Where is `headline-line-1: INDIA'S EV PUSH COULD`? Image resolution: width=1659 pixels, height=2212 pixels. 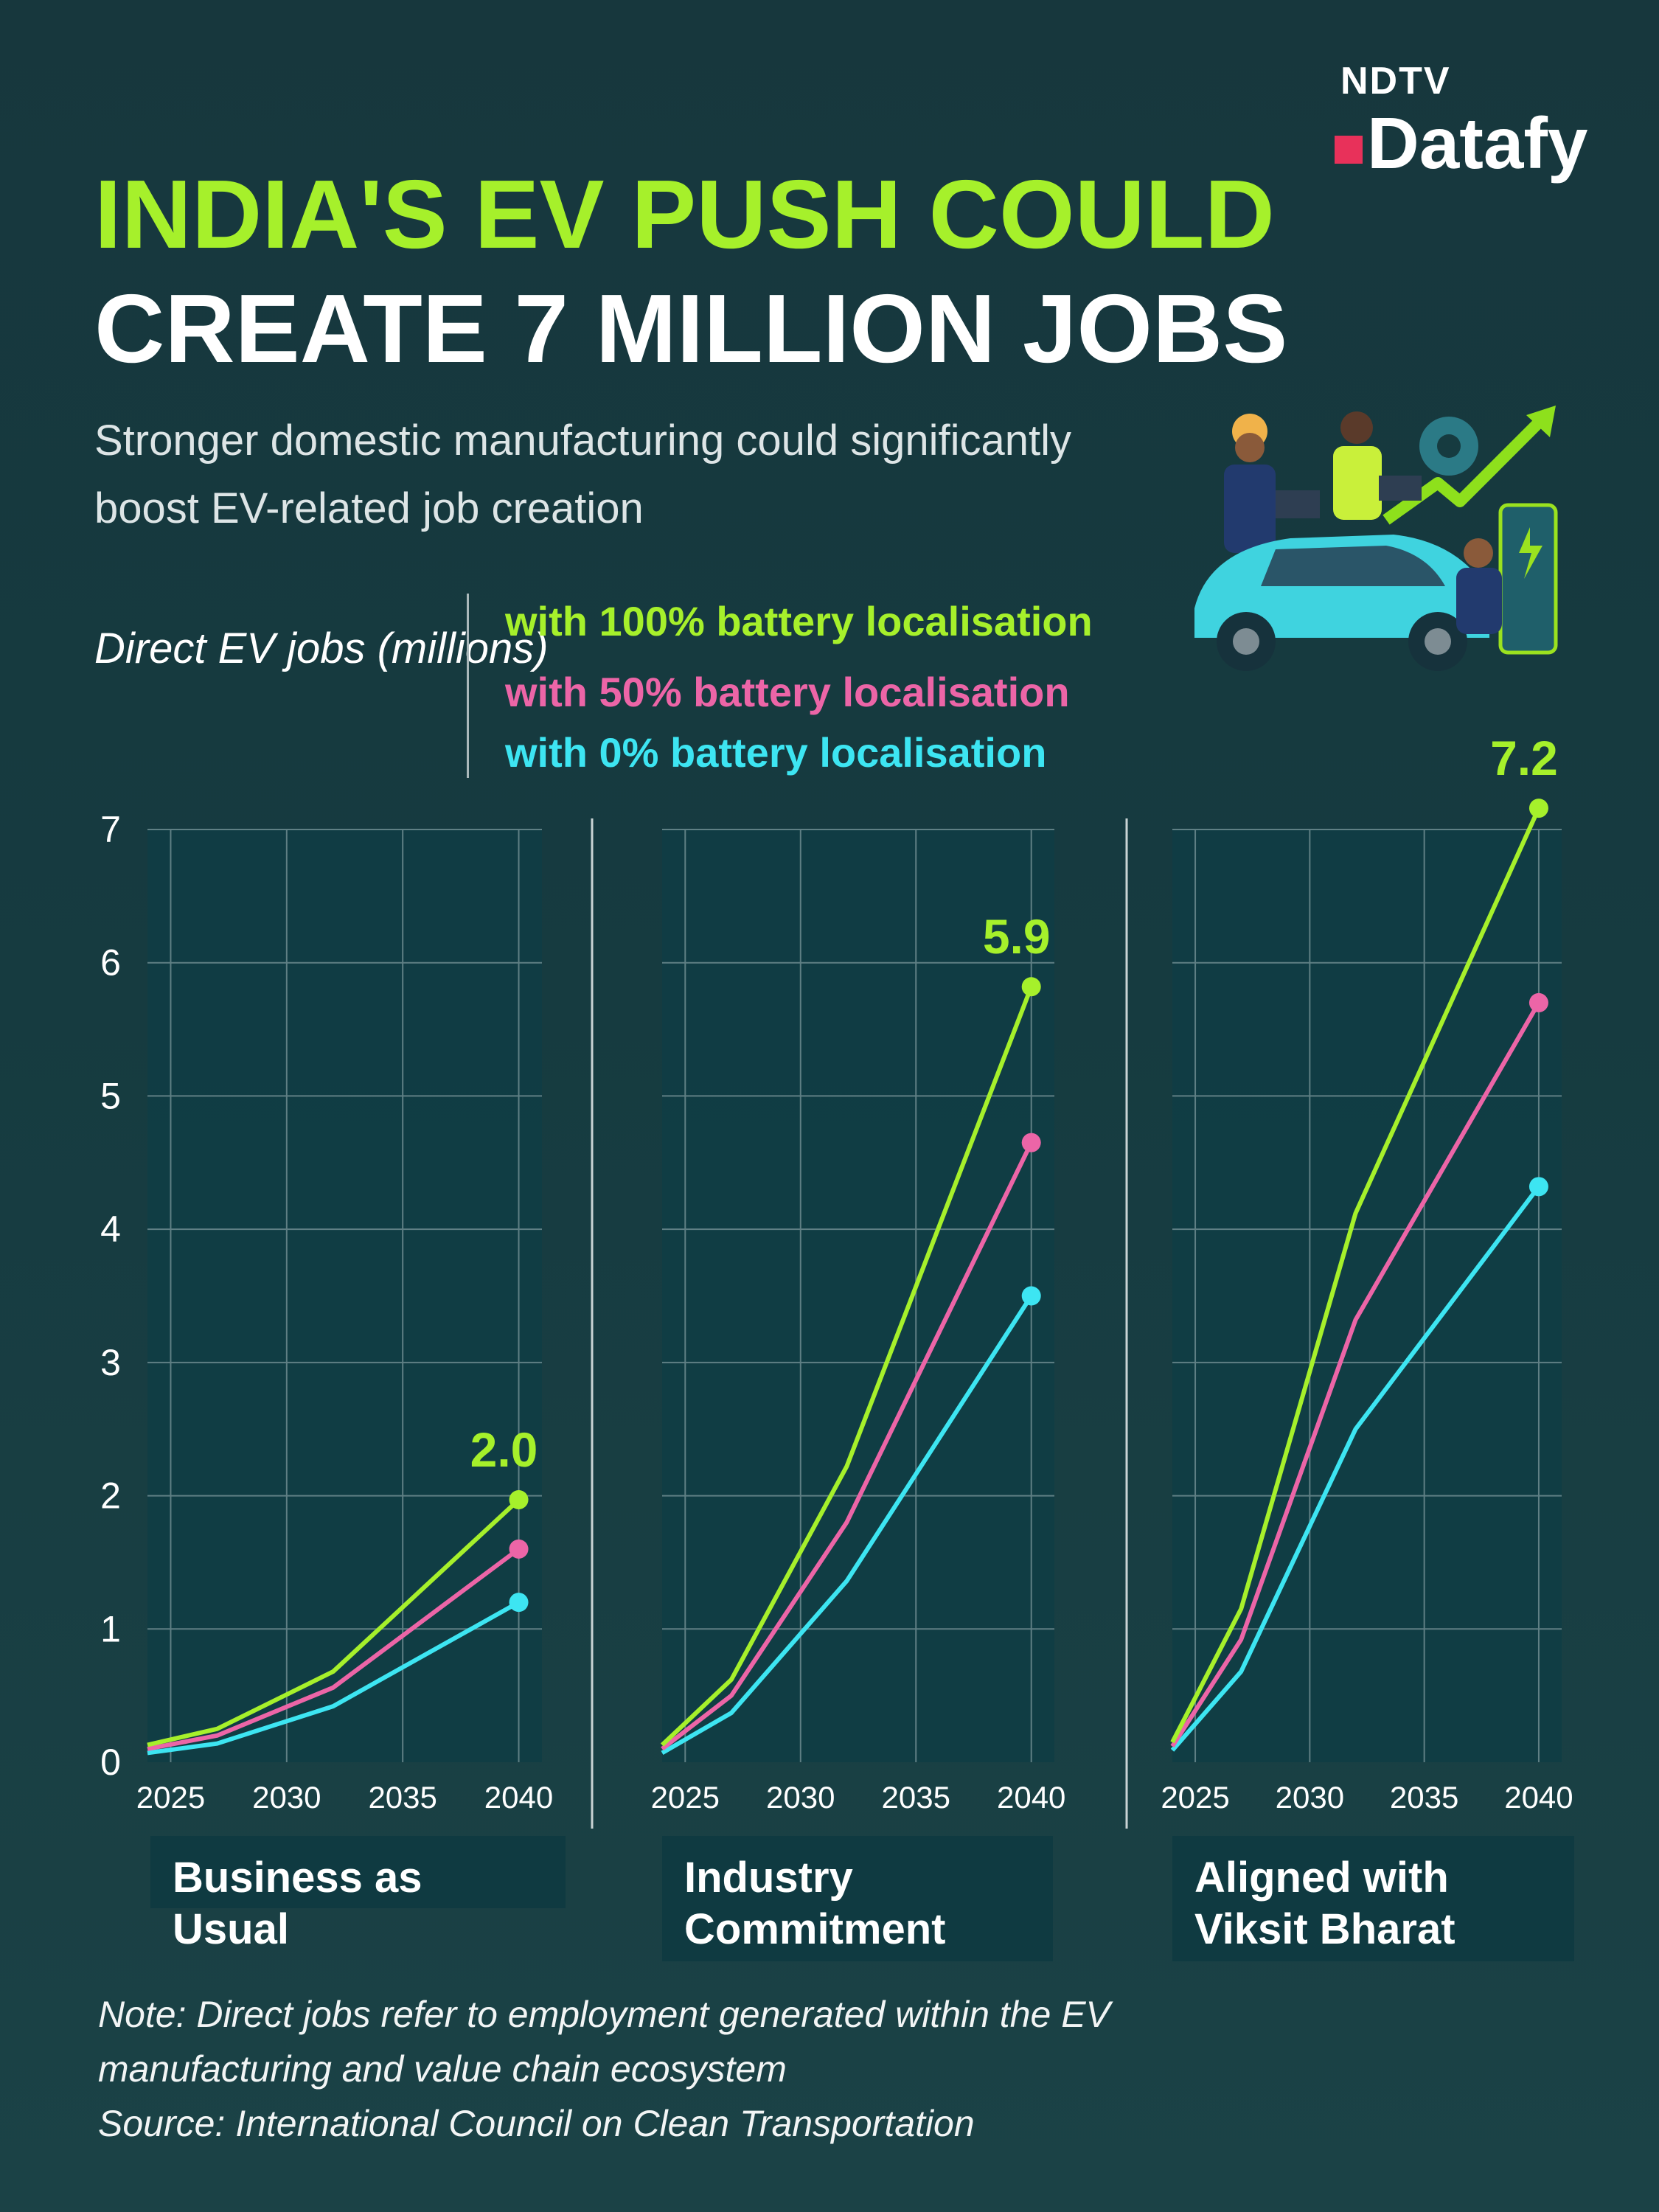 headline-line-1: INDIA'S EV PUSH COULD is located at coordinates (684, 214).